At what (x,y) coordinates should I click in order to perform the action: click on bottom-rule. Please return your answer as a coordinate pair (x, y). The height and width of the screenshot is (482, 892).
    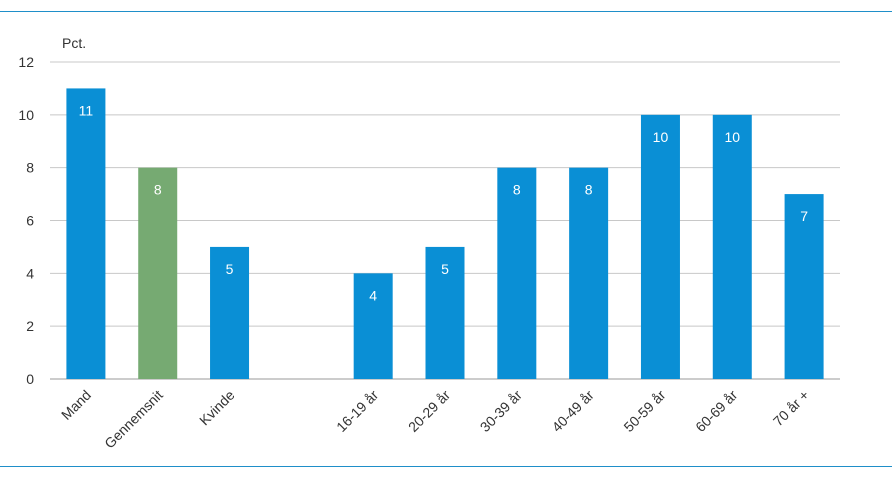
    Looking at the image, I should click on (446, 466).